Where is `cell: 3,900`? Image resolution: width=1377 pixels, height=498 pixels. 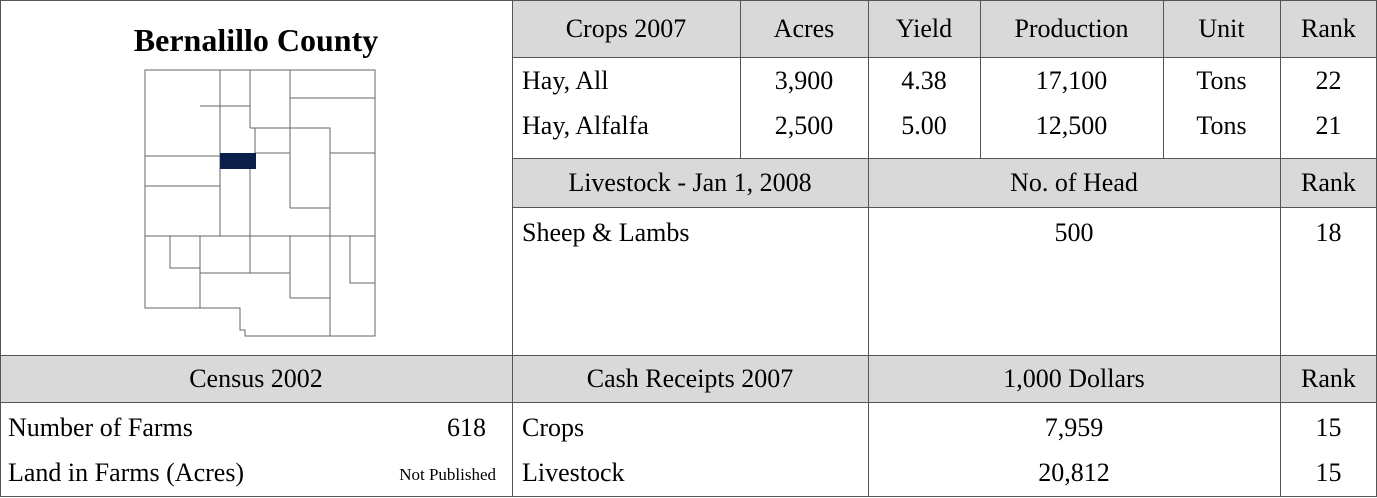 cell: 3,900 is located at coordinates (804, 80).